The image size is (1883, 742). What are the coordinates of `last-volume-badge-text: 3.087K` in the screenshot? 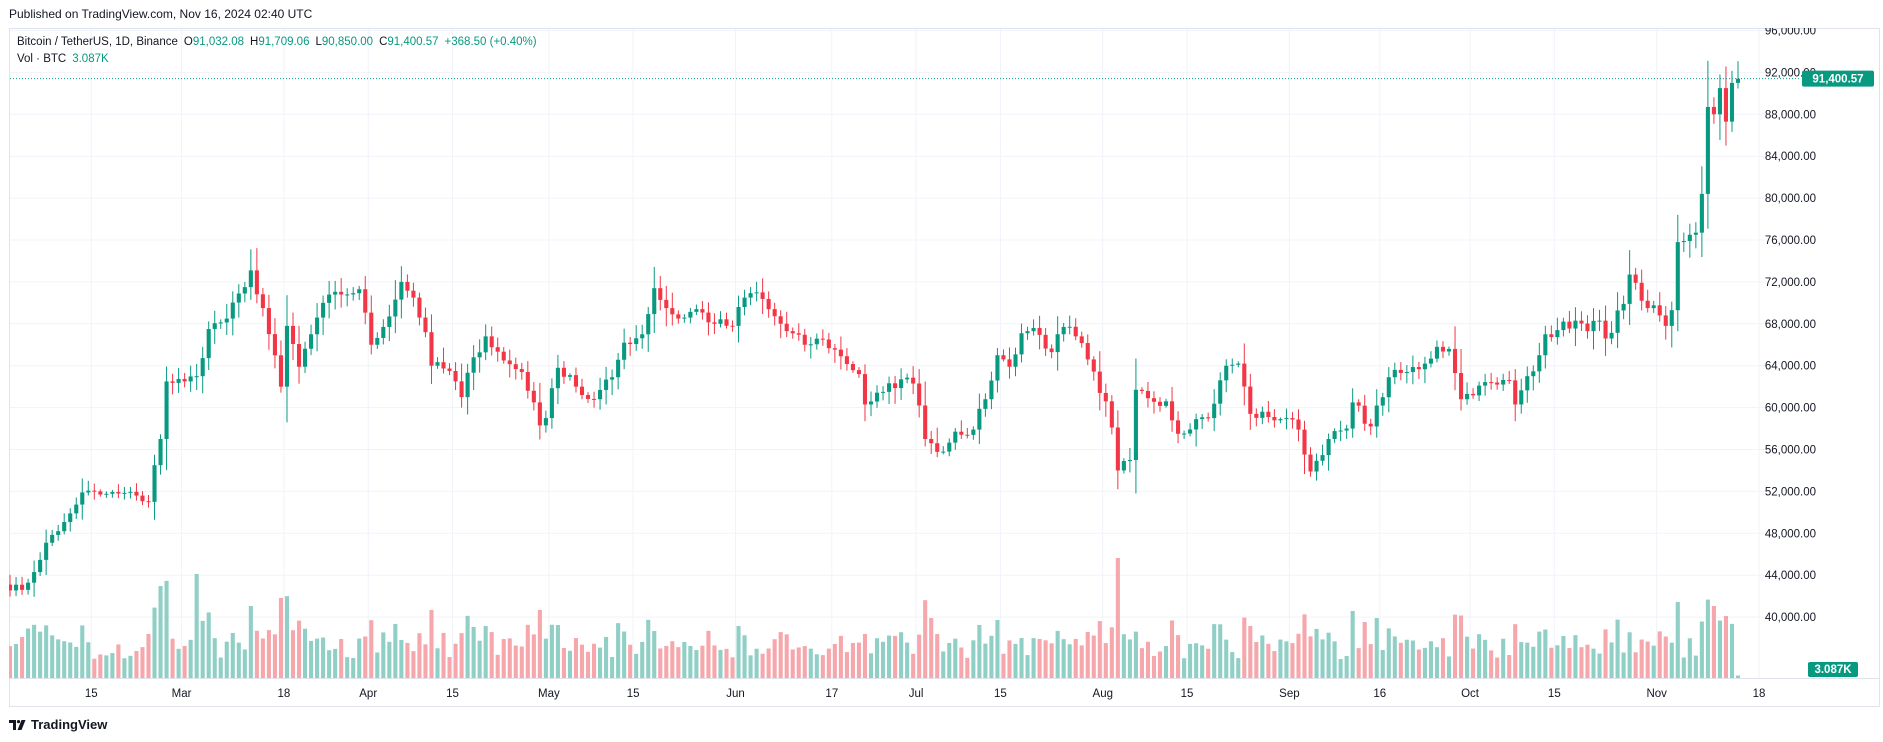 It's located at (1833, 670).